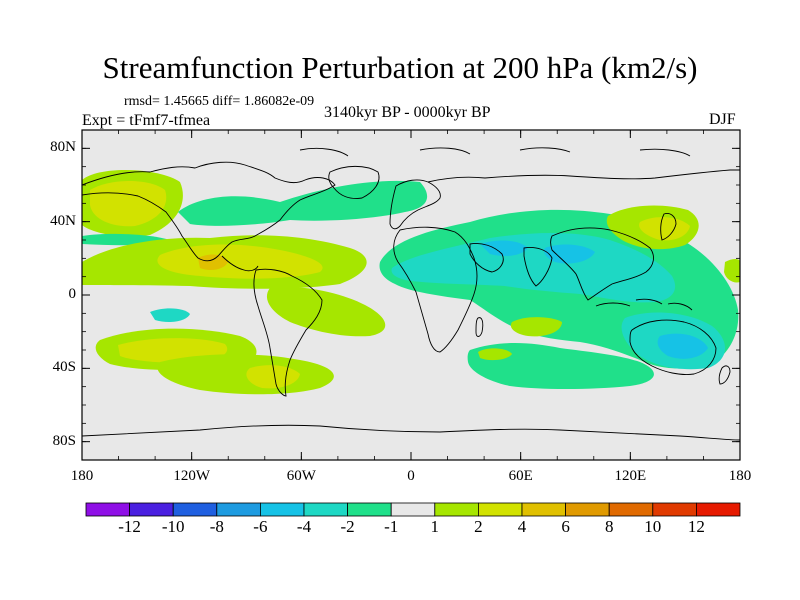 The width and height of the screenshot is (800, 600). I want to click on anomaly-mexico-core, so click(240, 261).